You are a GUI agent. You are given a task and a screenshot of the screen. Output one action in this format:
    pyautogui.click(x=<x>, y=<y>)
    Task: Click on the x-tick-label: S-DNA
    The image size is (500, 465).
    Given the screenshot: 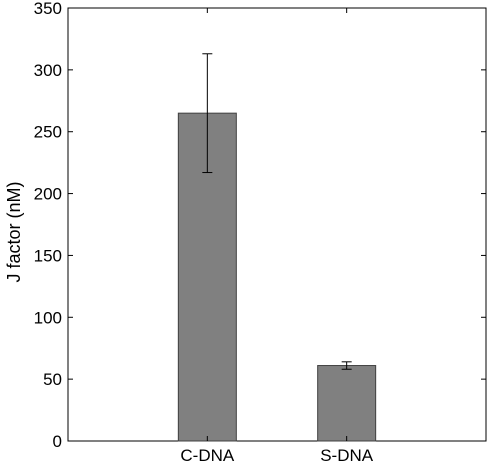 What is the action you would take?
    pyautogui.click(x=347, y=455)
    